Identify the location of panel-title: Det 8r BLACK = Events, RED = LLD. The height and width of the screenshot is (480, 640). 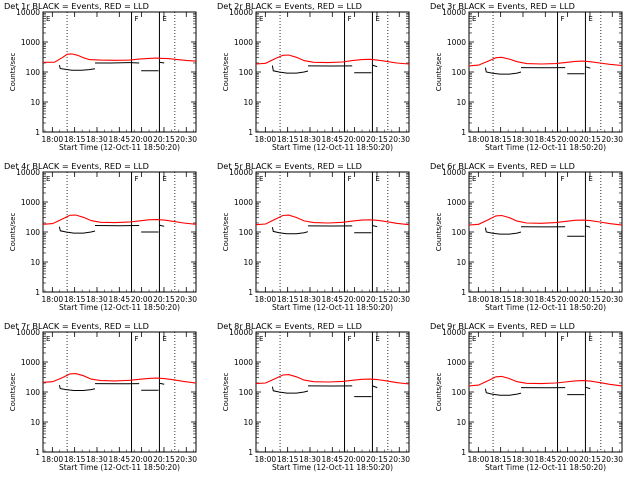
(289, 326).